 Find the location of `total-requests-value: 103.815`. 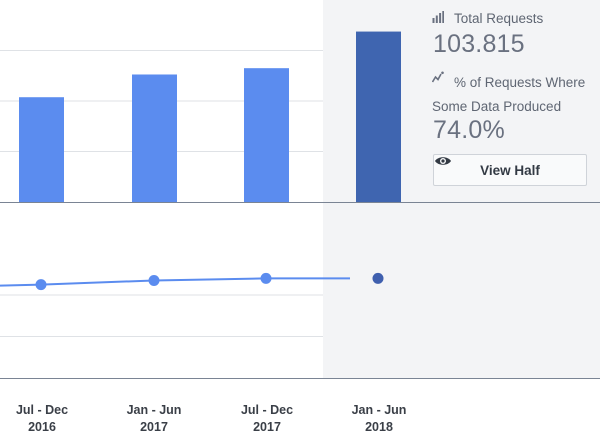

total-requests-value: 103.815 is located at coordinates (479, 44).